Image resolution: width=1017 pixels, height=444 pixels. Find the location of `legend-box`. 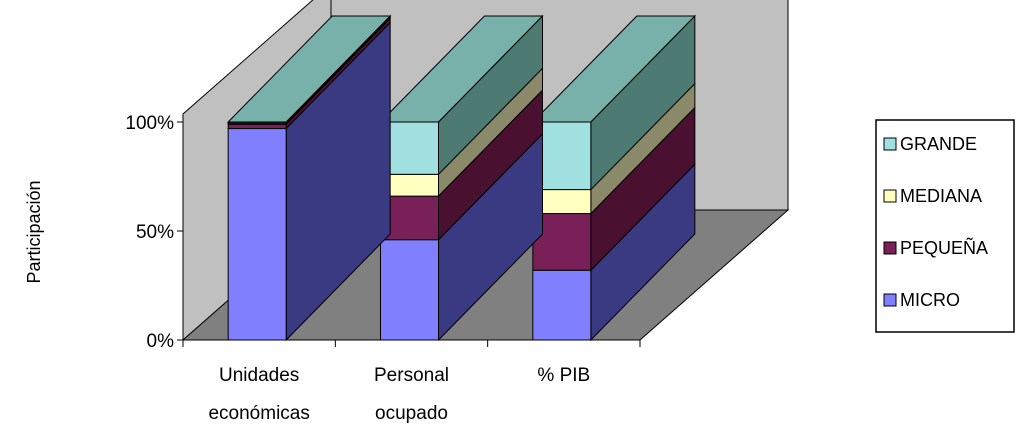

legend-box is located at coordinates (945, 226).